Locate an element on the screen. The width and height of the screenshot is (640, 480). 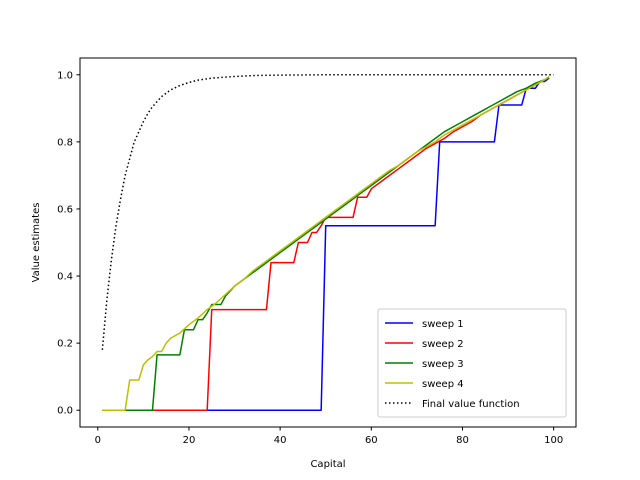
legend-label: sweep 1 is located at coordinates (443, 324).